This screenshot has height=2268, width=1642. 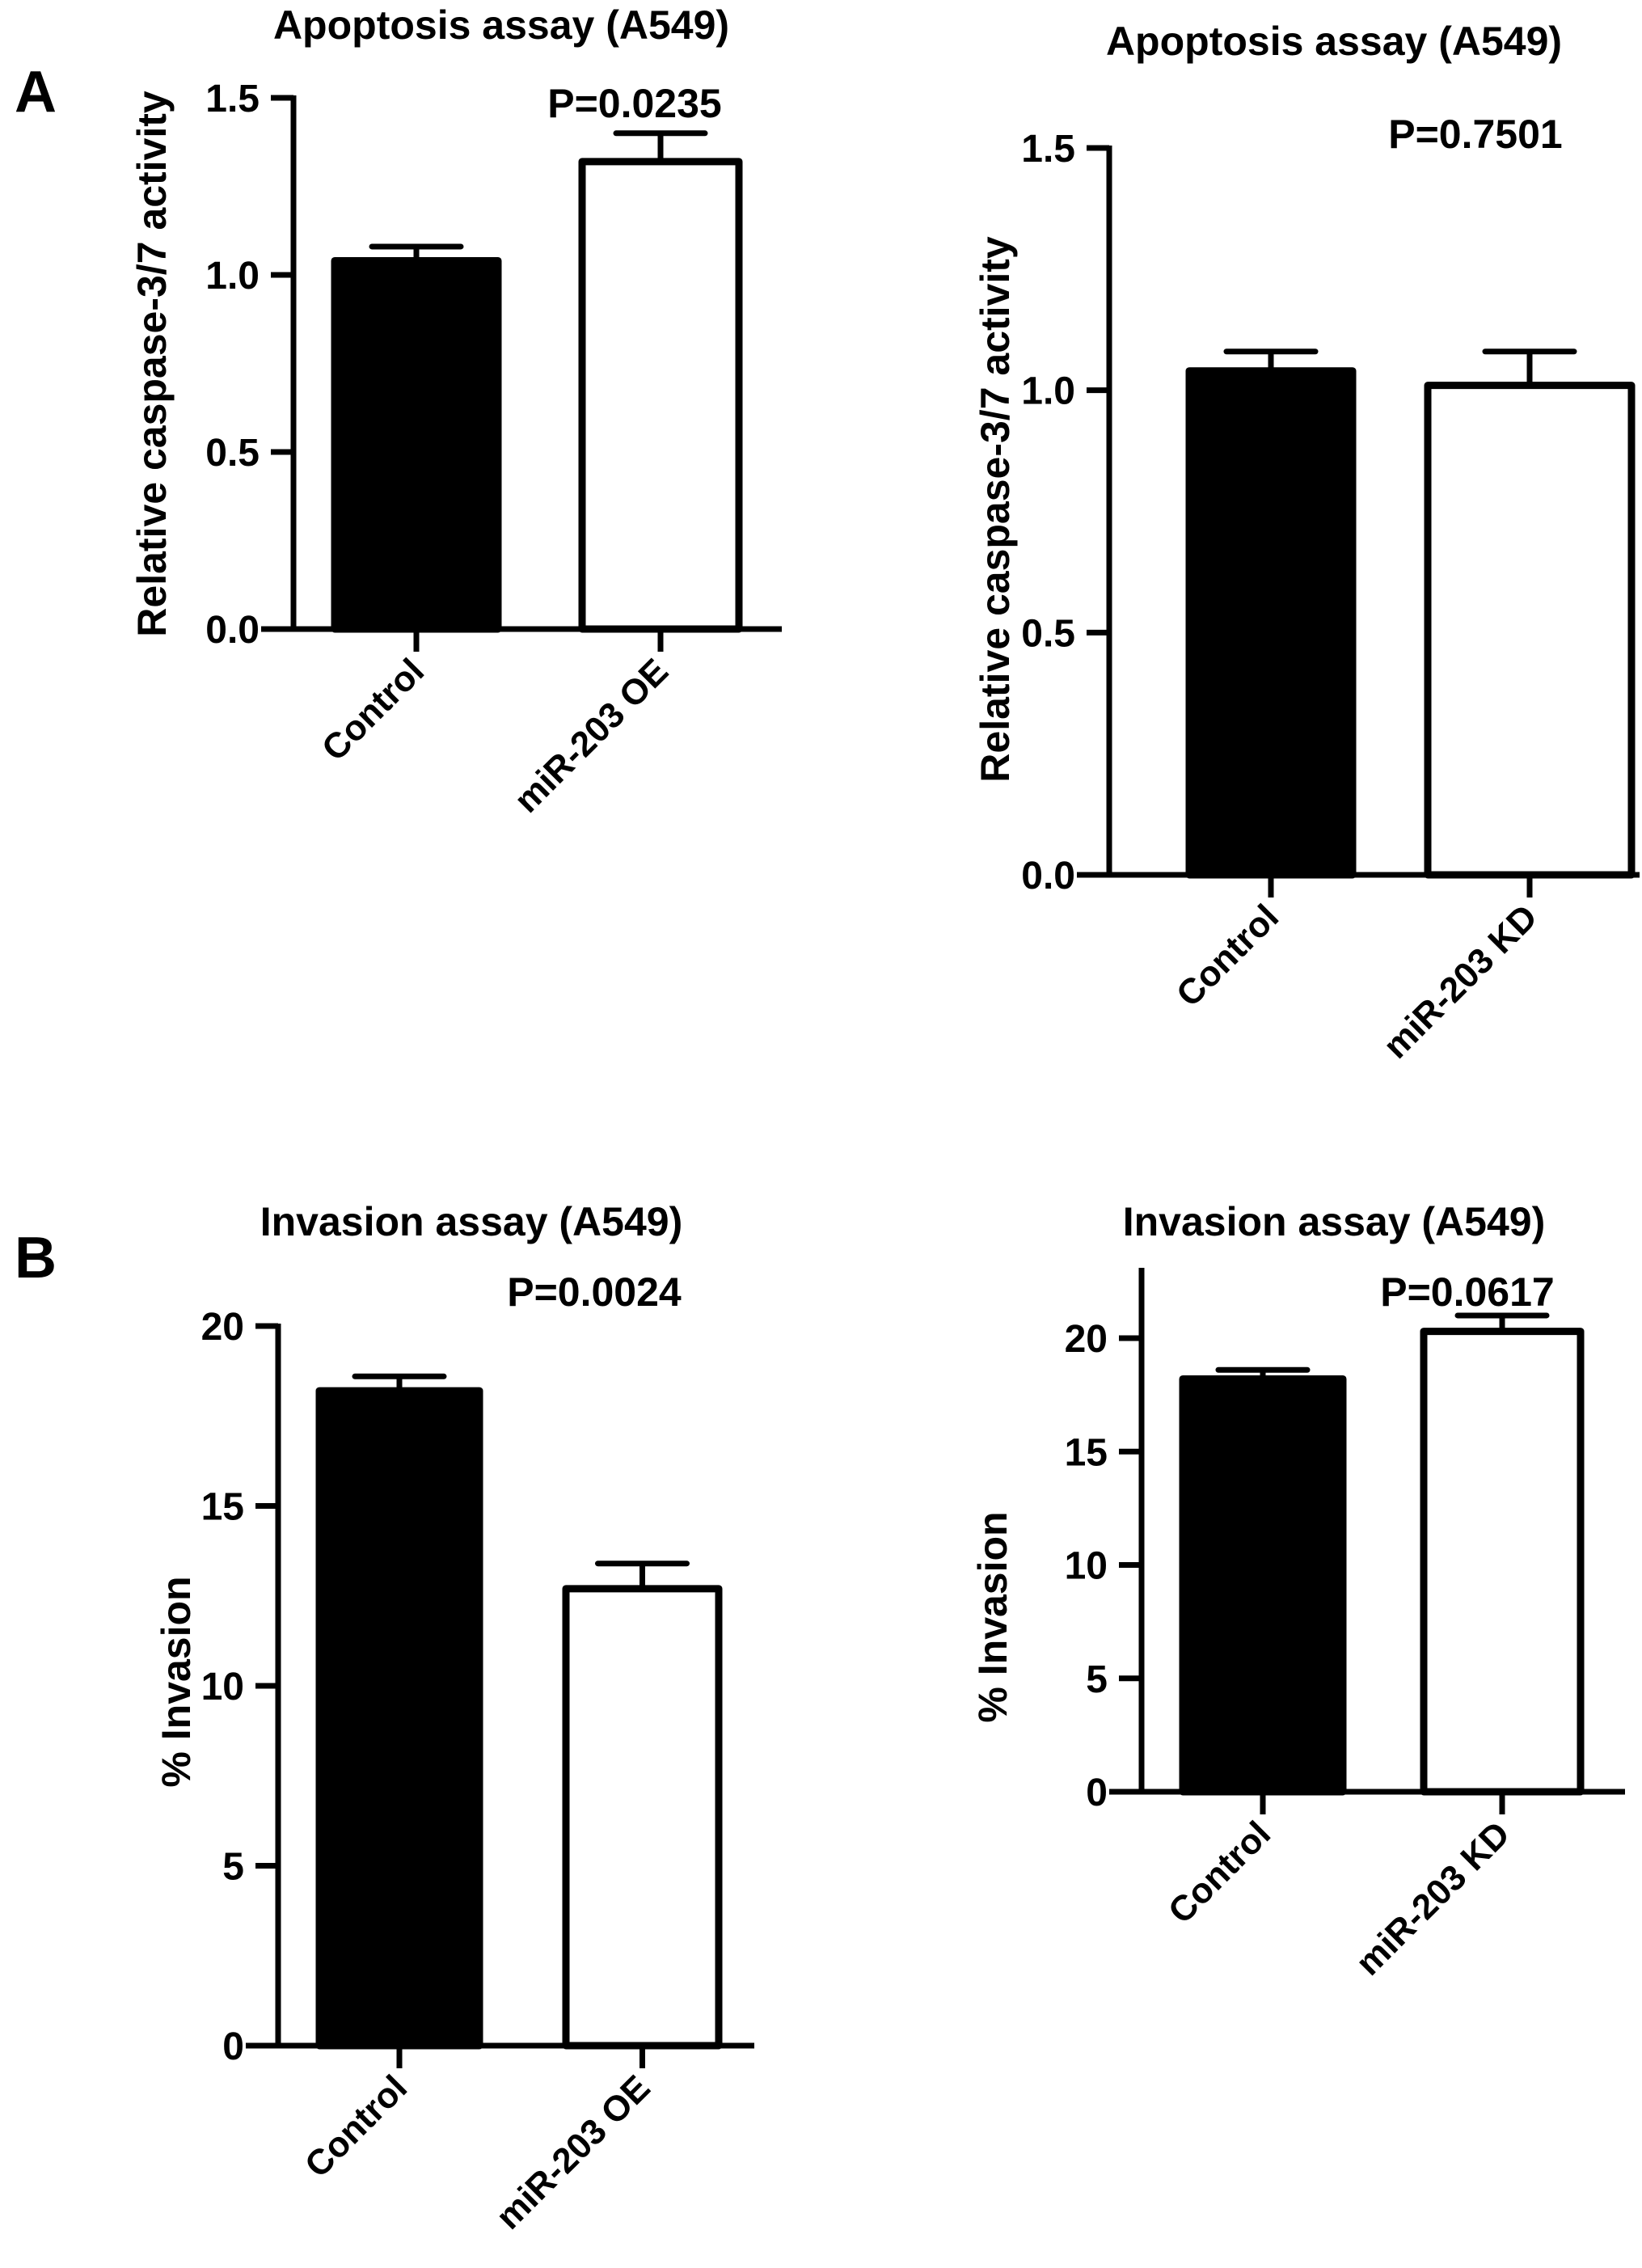 I want to click on p-value-annotation: P=0.7501, so click(x=1475, y=134).